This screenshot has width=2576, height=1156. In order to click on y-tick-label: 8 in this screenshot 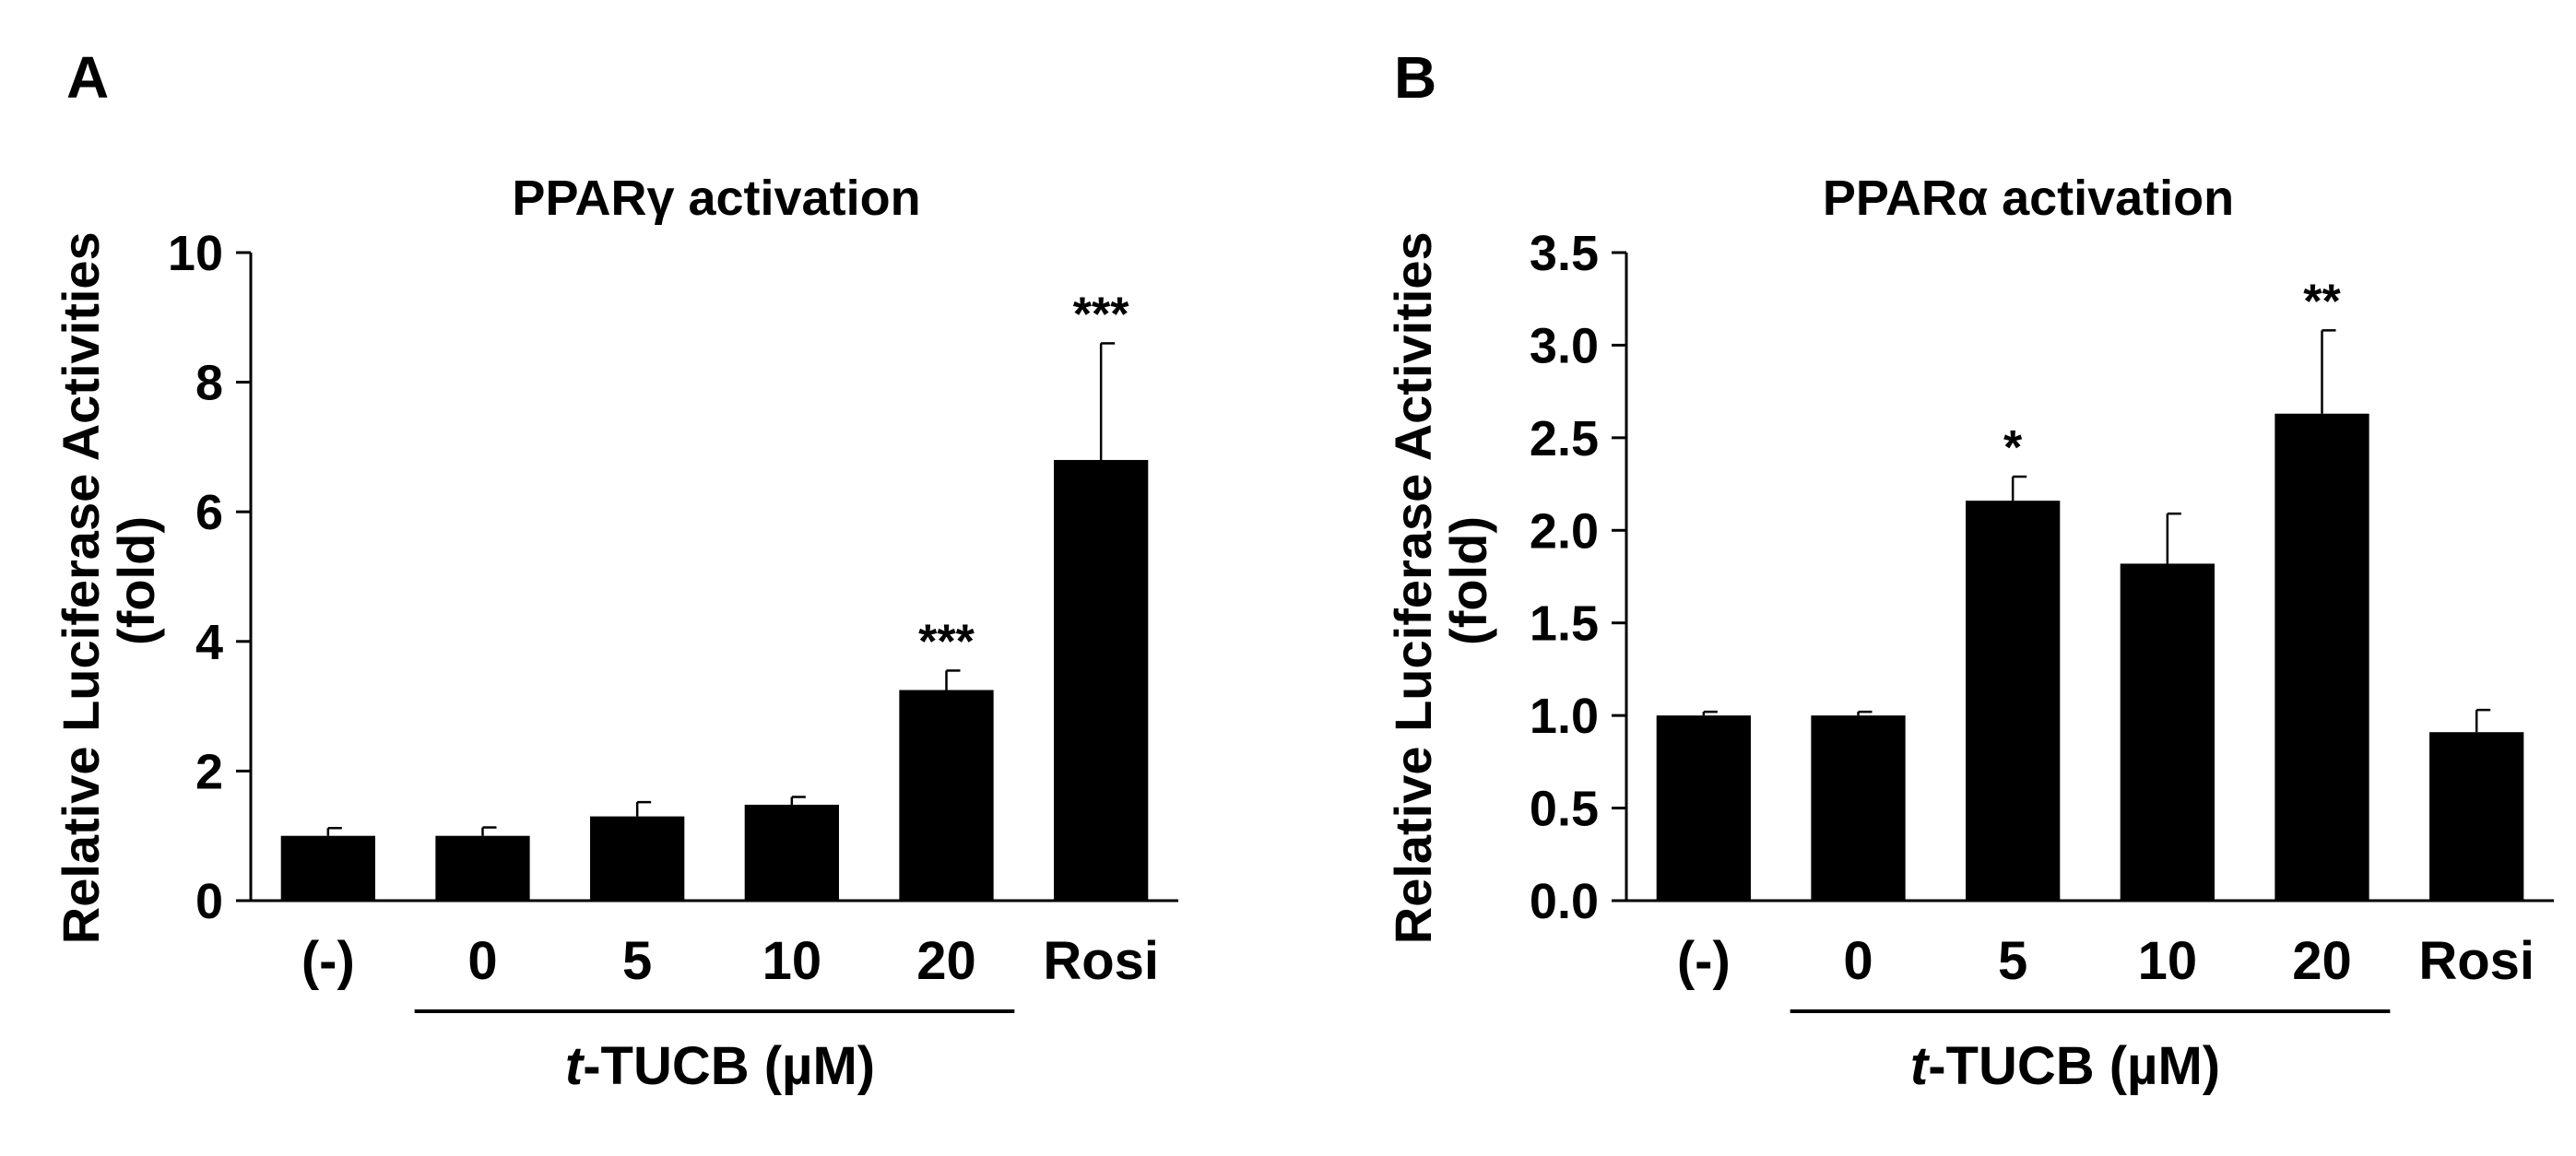, I will do `click(209, 383)`.